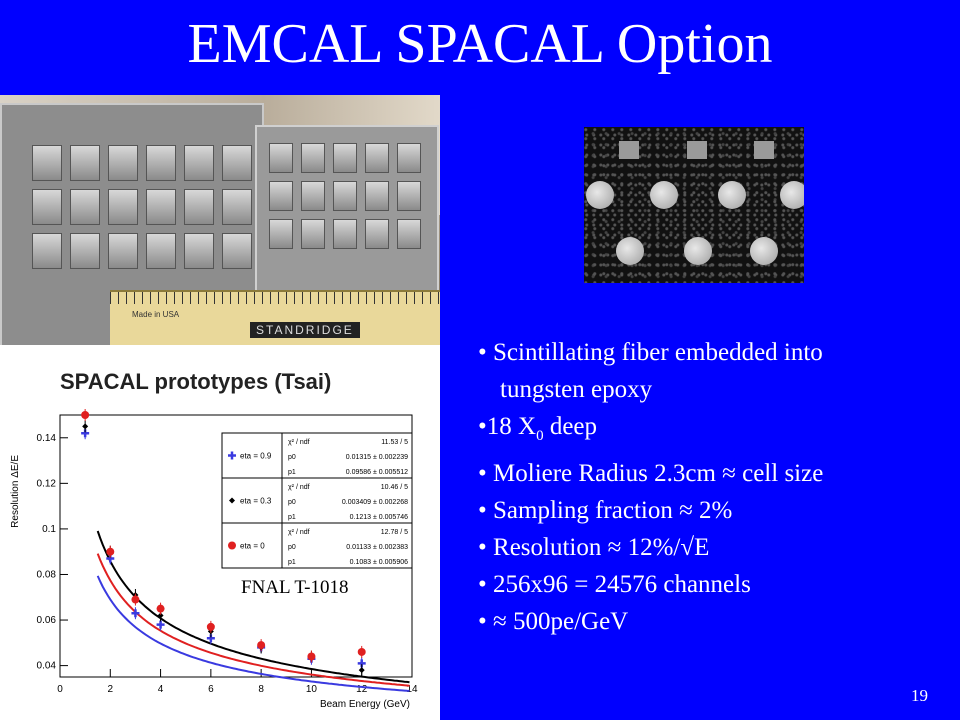 This screenshot has width=960, height=720. Describe the element at coordinates (576, 389) in the screenshot. I see `bullet-item: tungsten epoxy` at that location.